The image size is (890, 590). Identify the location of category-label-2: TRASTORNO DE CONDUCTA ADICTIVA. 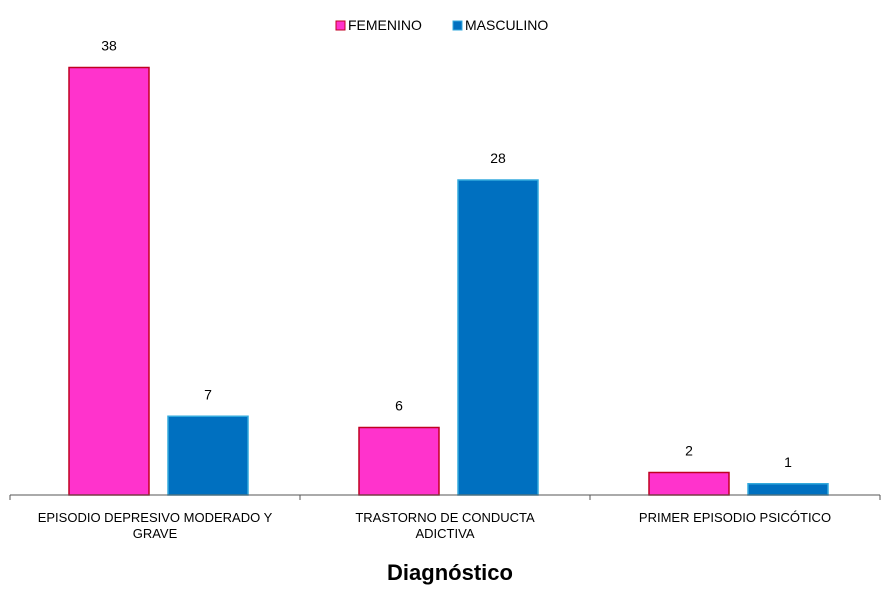
(445, 525).